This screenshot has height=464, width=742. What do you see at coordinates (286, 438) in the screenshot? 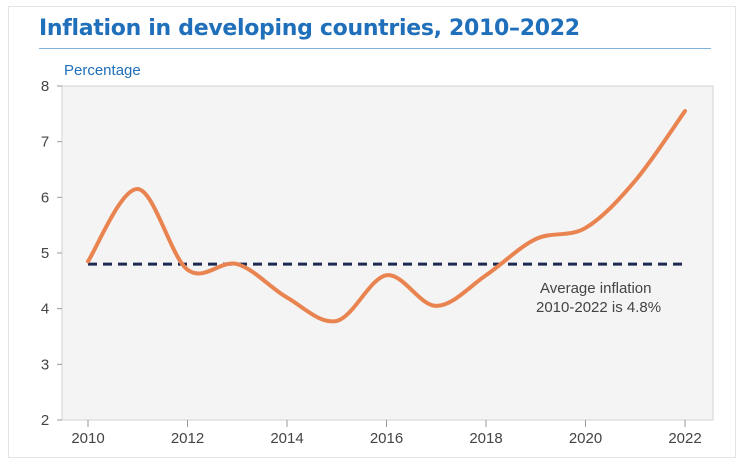
I see `x-tick-label: 2014` at bounding box center [286, 438].